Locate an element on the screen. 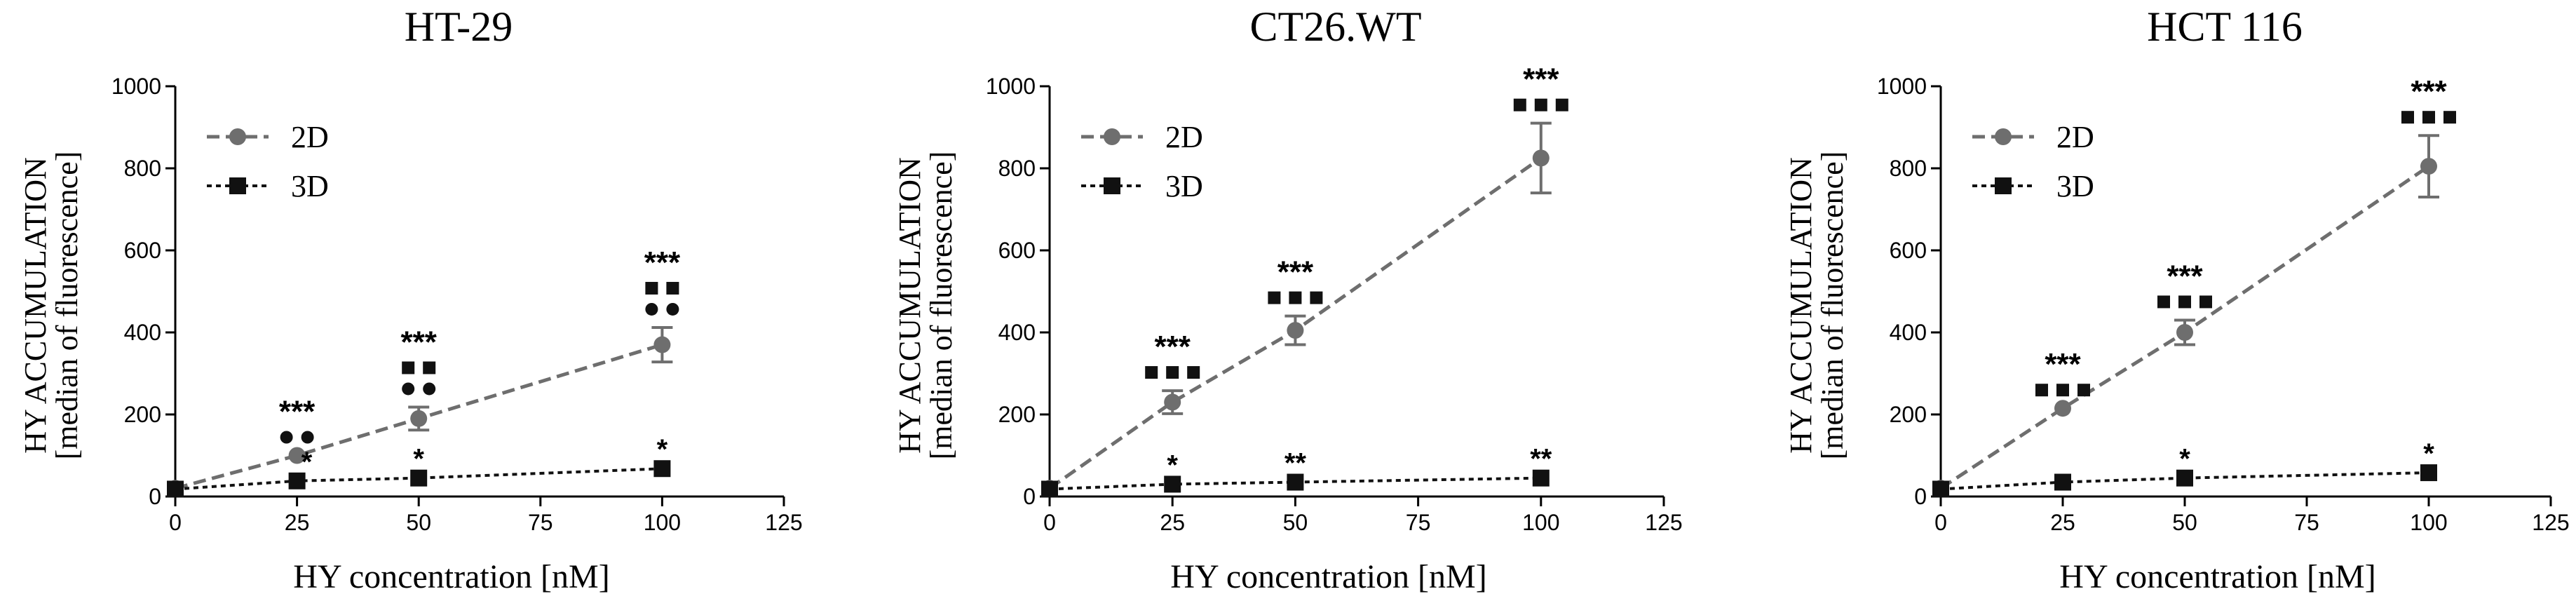  legend-label: 2D is located at coordinates (1184, 137).